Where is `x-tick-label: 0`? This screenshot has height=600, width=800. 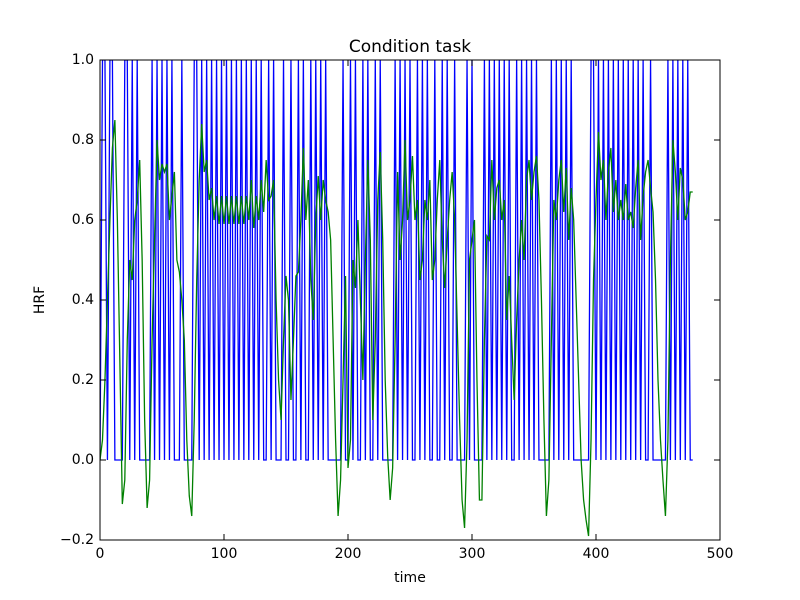
x-tick-label: 0 is located at coordinates (100, 554).